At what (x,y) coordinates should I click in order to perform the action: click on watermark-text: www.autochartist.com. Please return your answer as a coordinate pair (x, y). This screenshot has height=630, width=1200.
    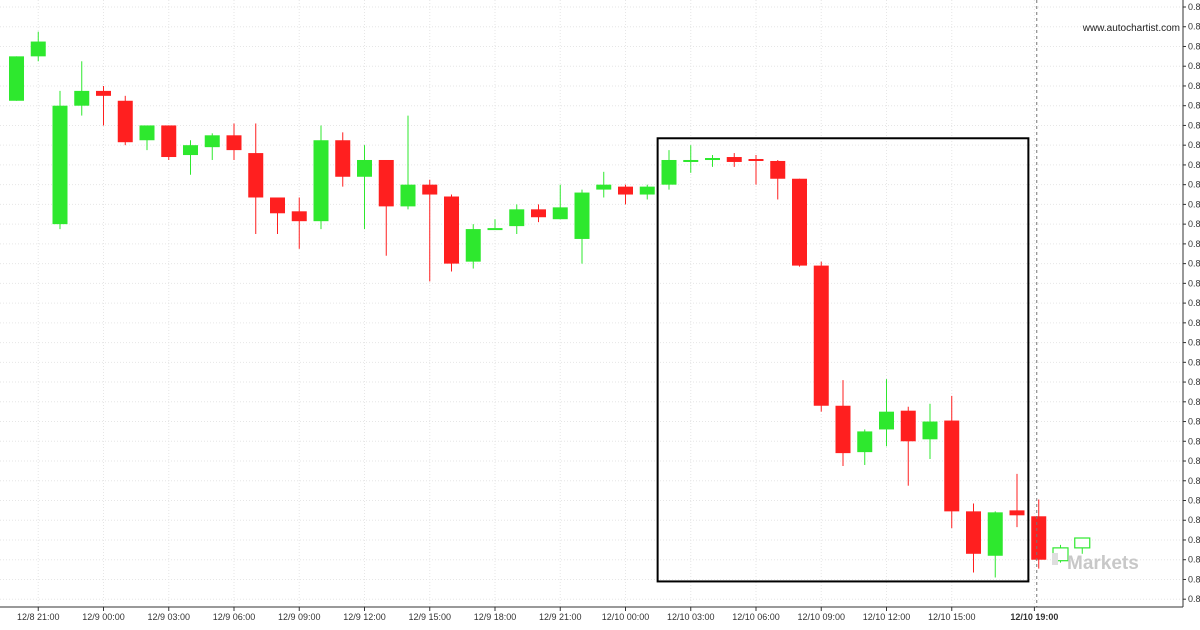
    Looking at the image, I should click on (1131, 28).